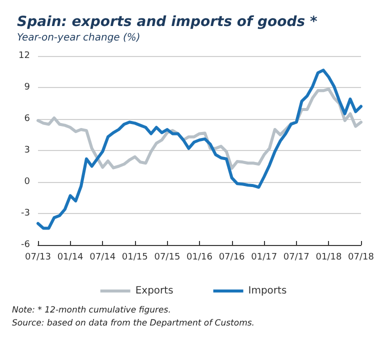  I want to click on x-tick-label: 07/13, so click(38, 257).